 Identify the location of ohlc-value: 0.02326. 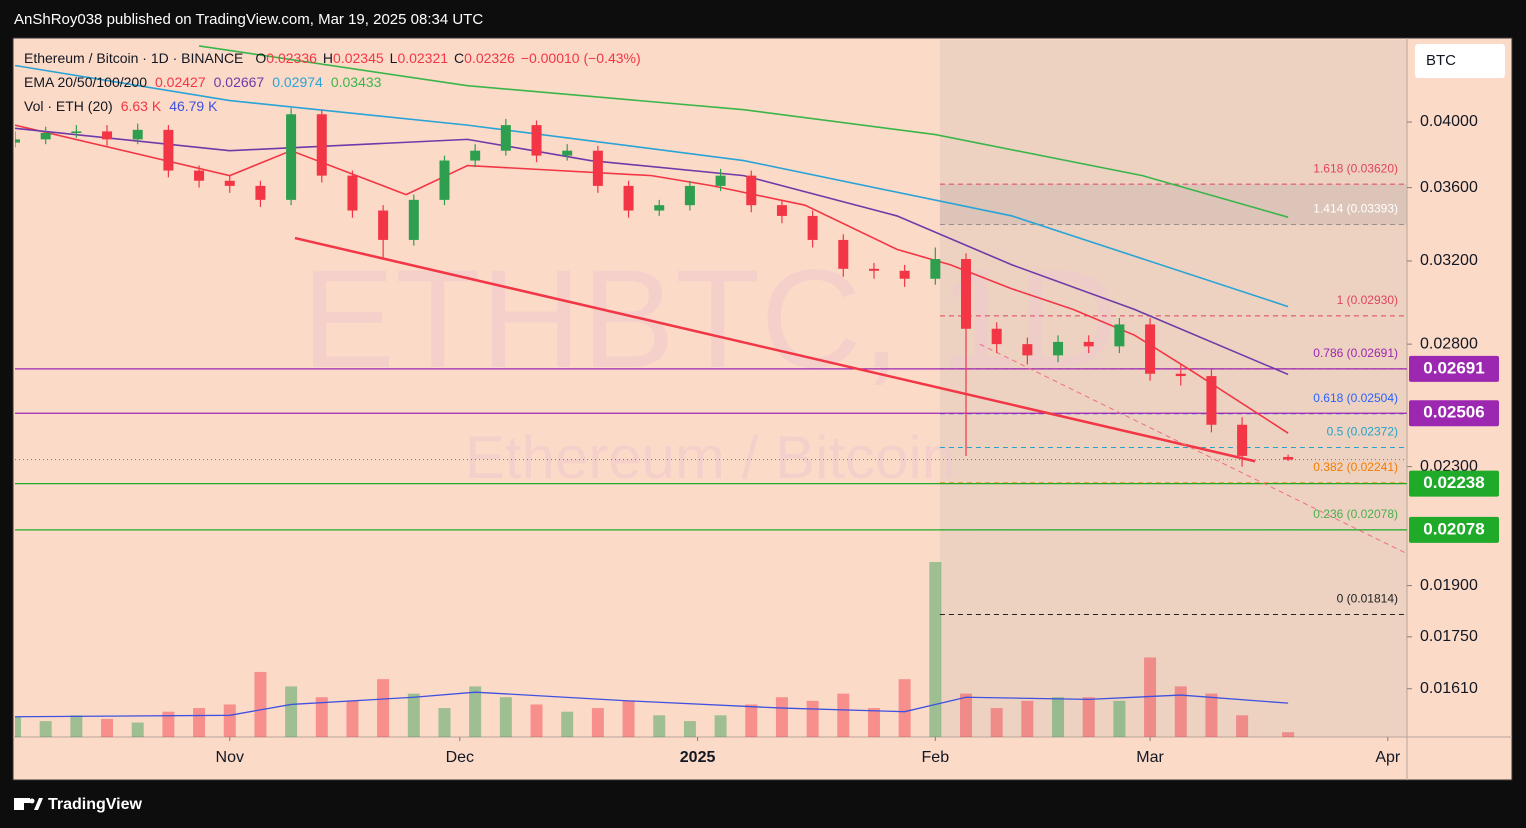
(489, 58).